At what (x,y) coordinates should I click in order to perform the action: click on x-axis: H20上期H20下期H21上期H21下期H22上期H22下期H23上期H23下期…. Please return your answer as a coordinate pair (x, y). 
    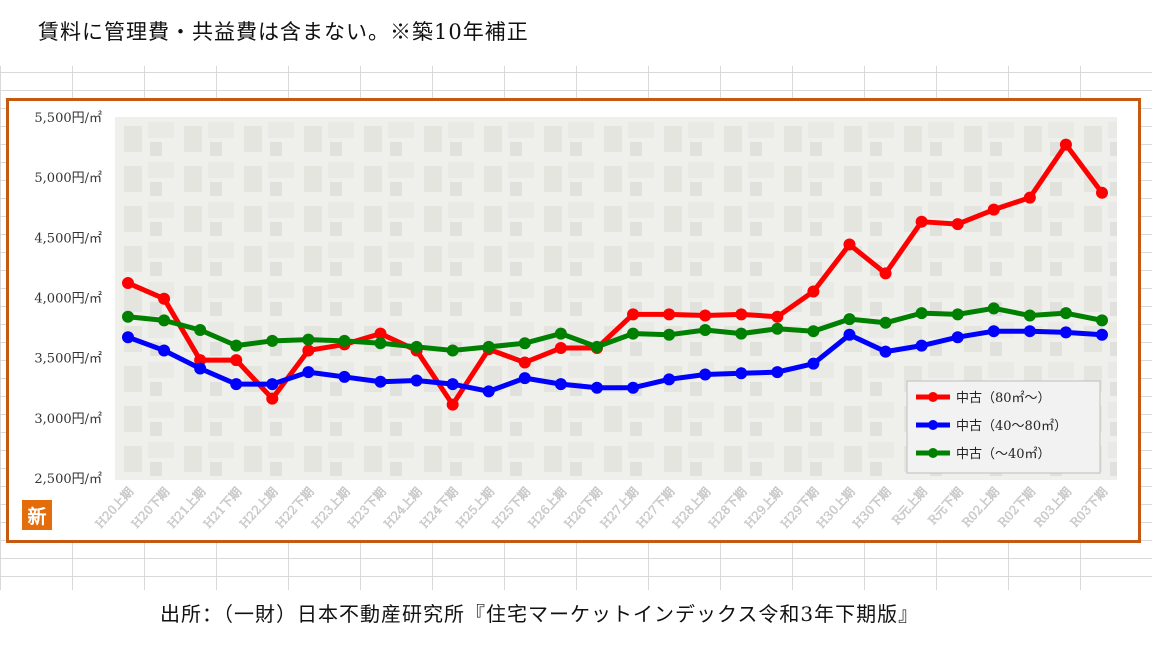
    Looking at the image, I should click on (601, 507).